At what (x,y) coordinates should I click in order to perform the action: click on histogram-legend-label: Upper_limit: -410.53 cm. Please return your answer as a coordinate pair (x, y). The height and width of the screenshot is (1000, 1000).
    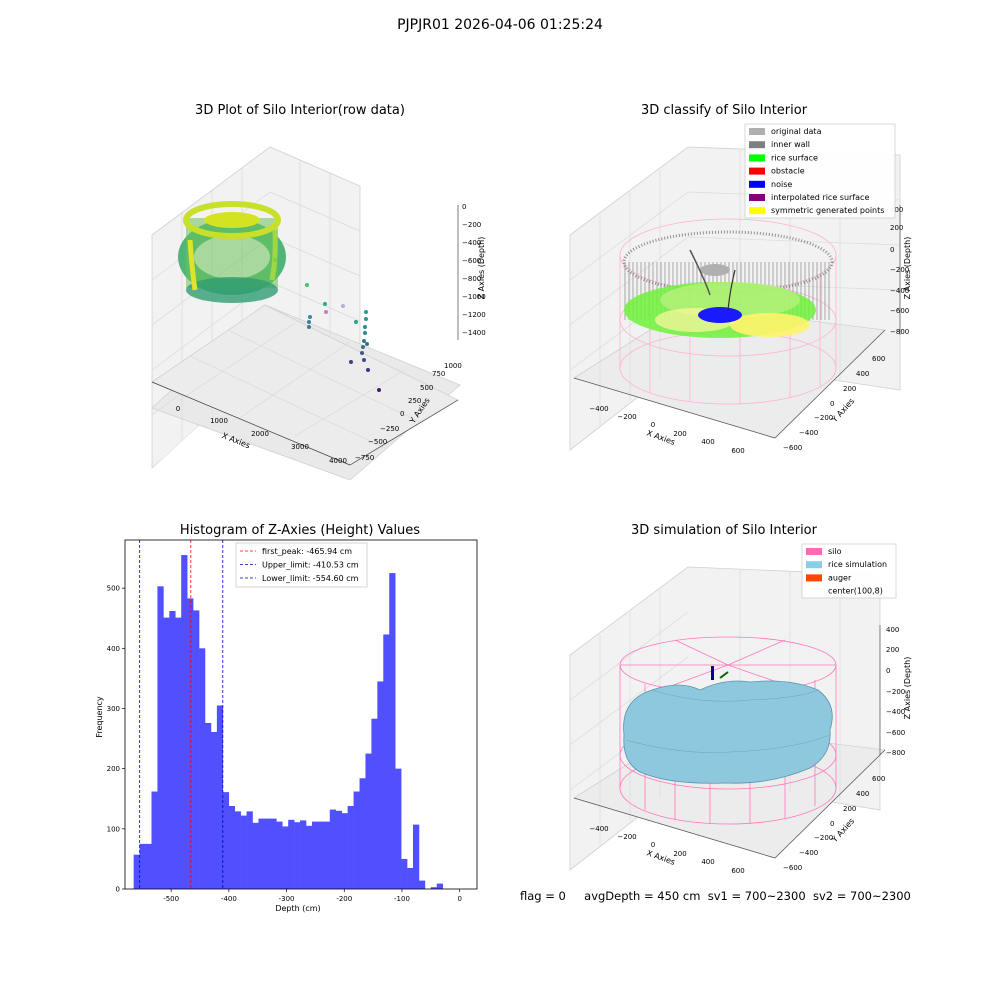
    Looking at the image, I should click on (310, 565).